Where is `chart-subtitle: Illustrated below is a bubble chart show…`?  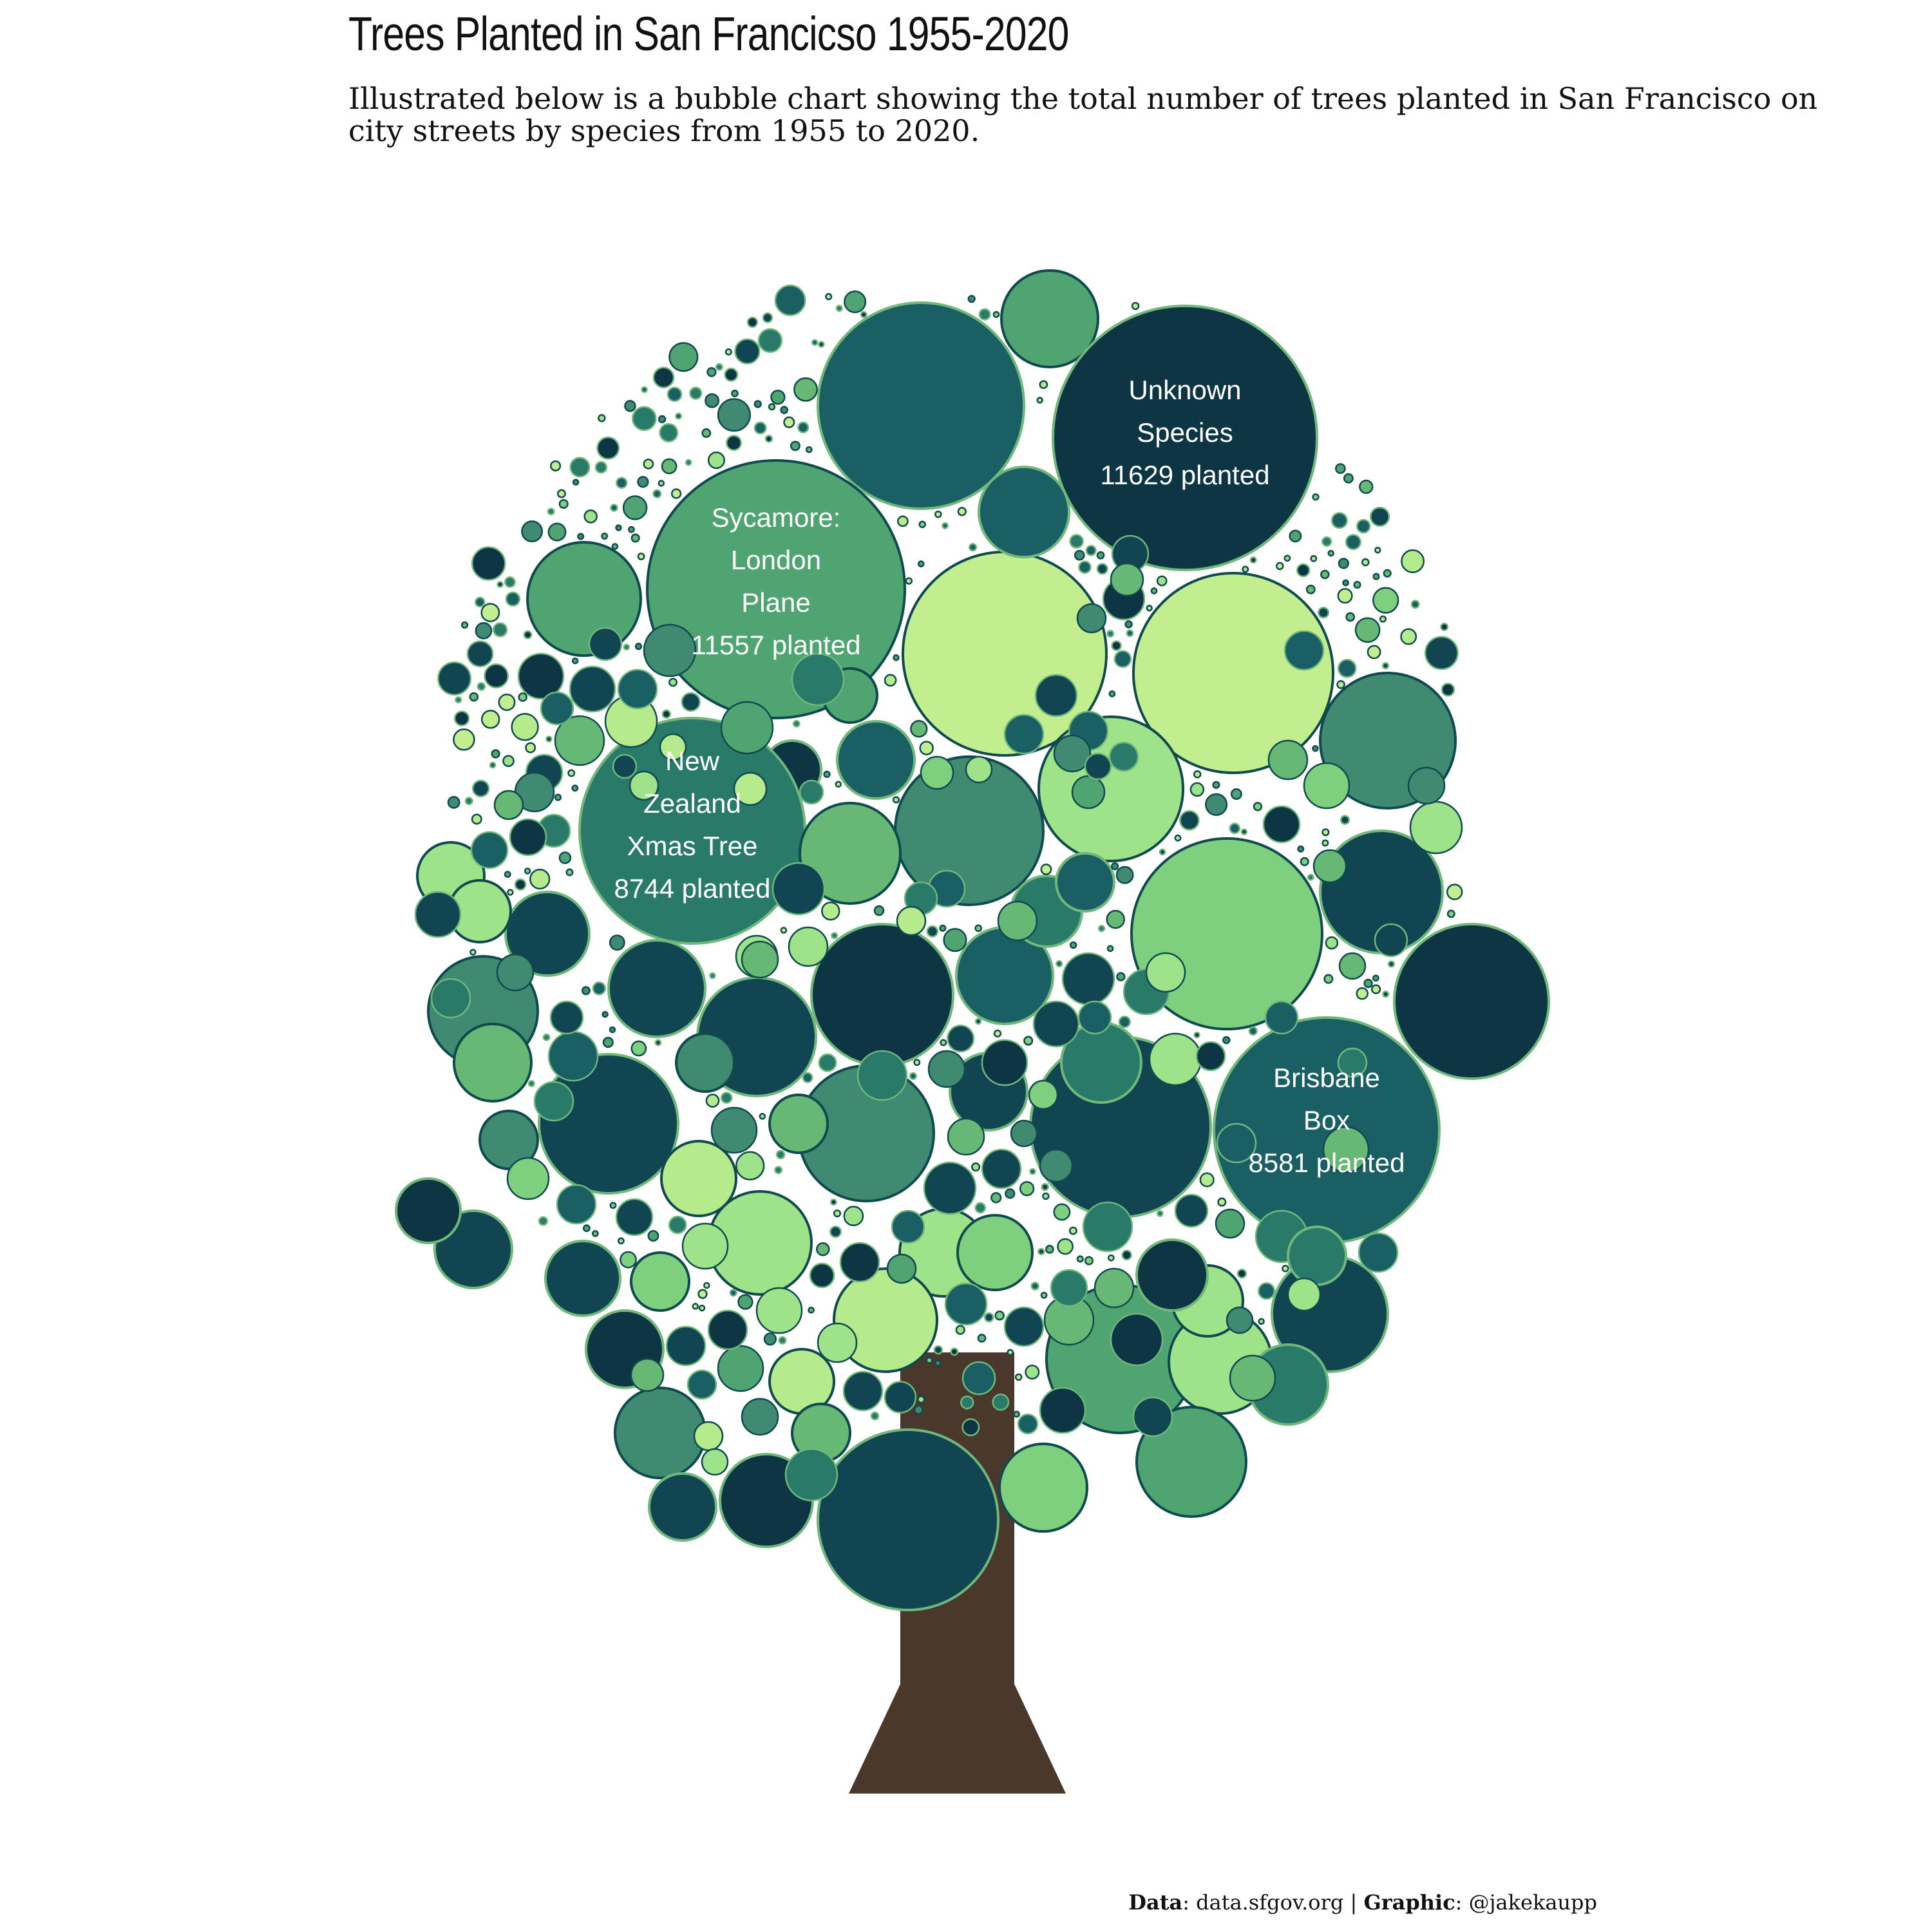
chart-subtitle: Illustrated below is a bubble chart show… is located at coordinates (1083, 115).